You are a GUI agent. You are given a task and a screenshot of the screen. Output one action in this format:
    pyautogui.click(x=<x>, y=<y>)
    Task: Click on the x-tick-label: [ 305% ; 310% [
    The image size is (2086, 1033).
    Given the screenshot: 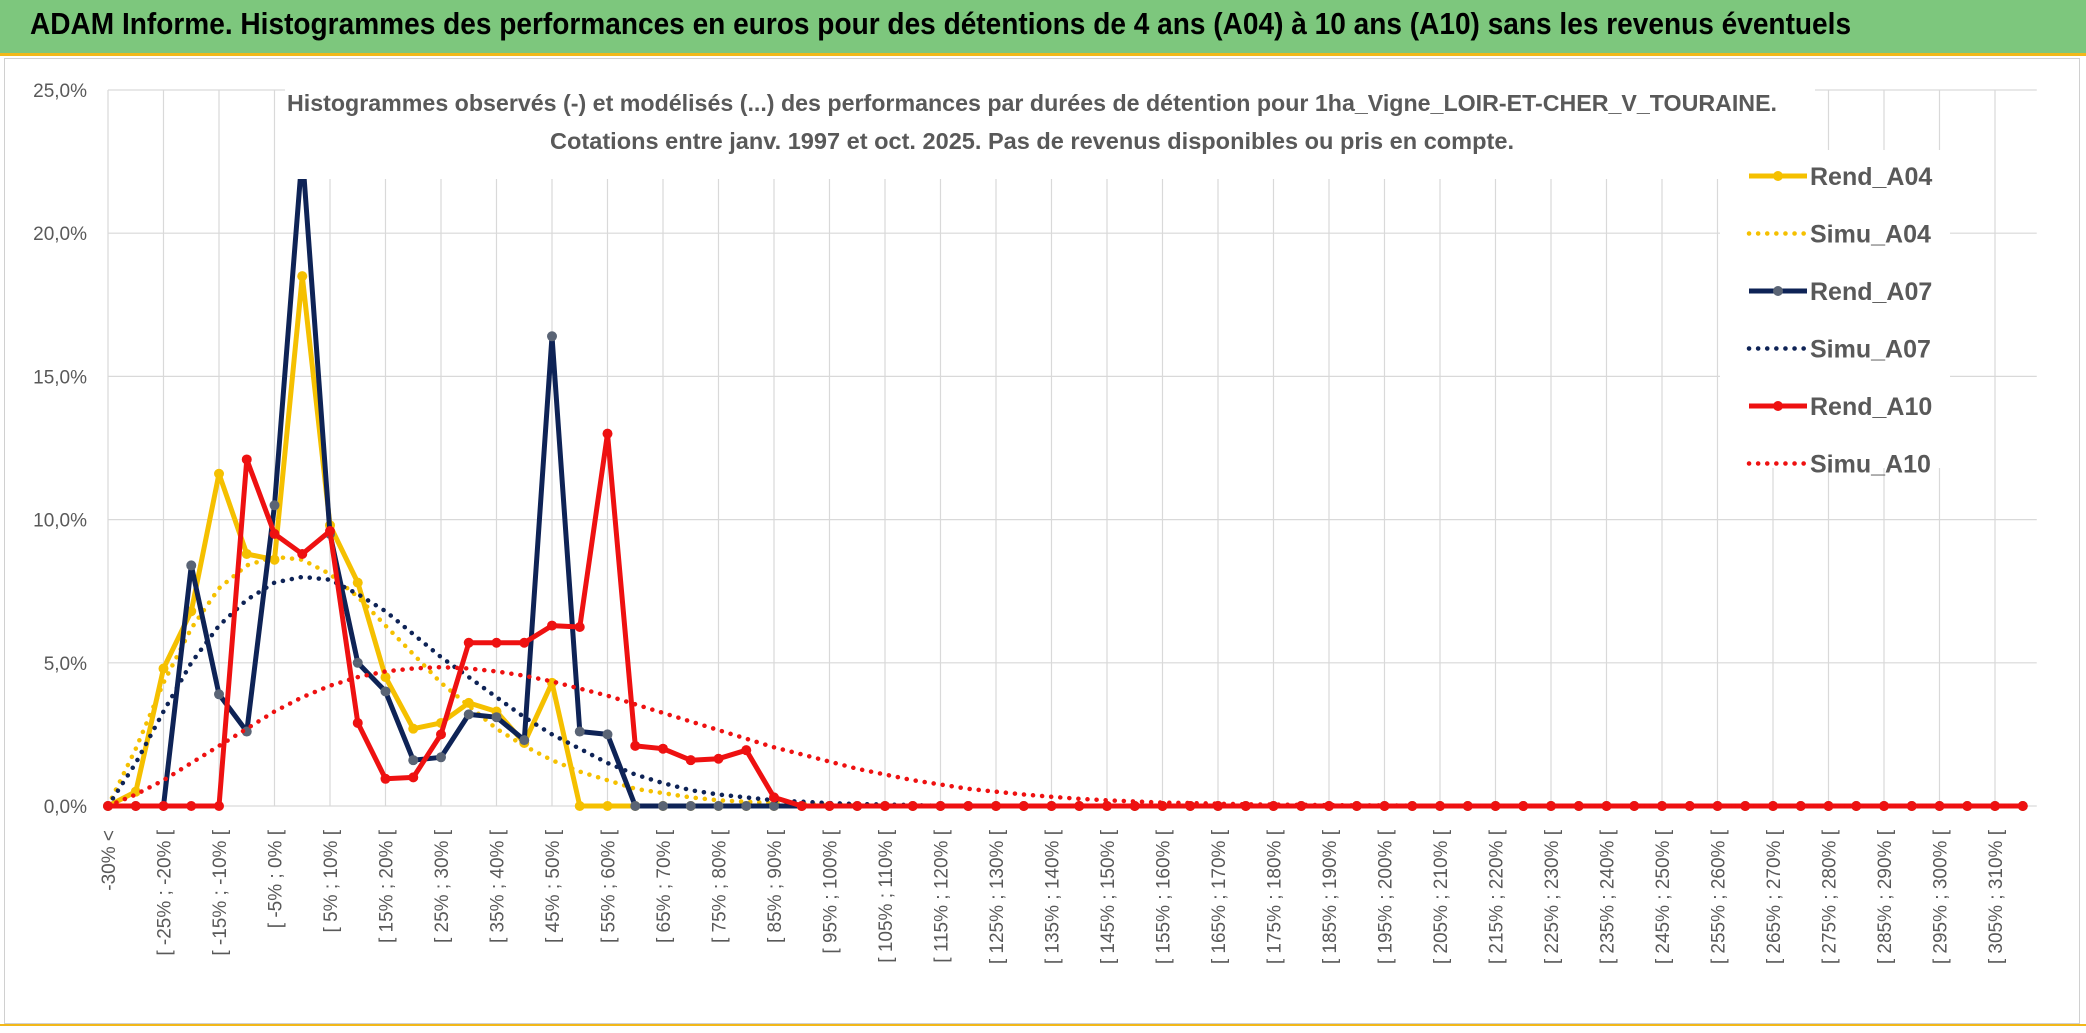 What is the action you would take?
    pyautogui.click(x=1996, y=896)
    